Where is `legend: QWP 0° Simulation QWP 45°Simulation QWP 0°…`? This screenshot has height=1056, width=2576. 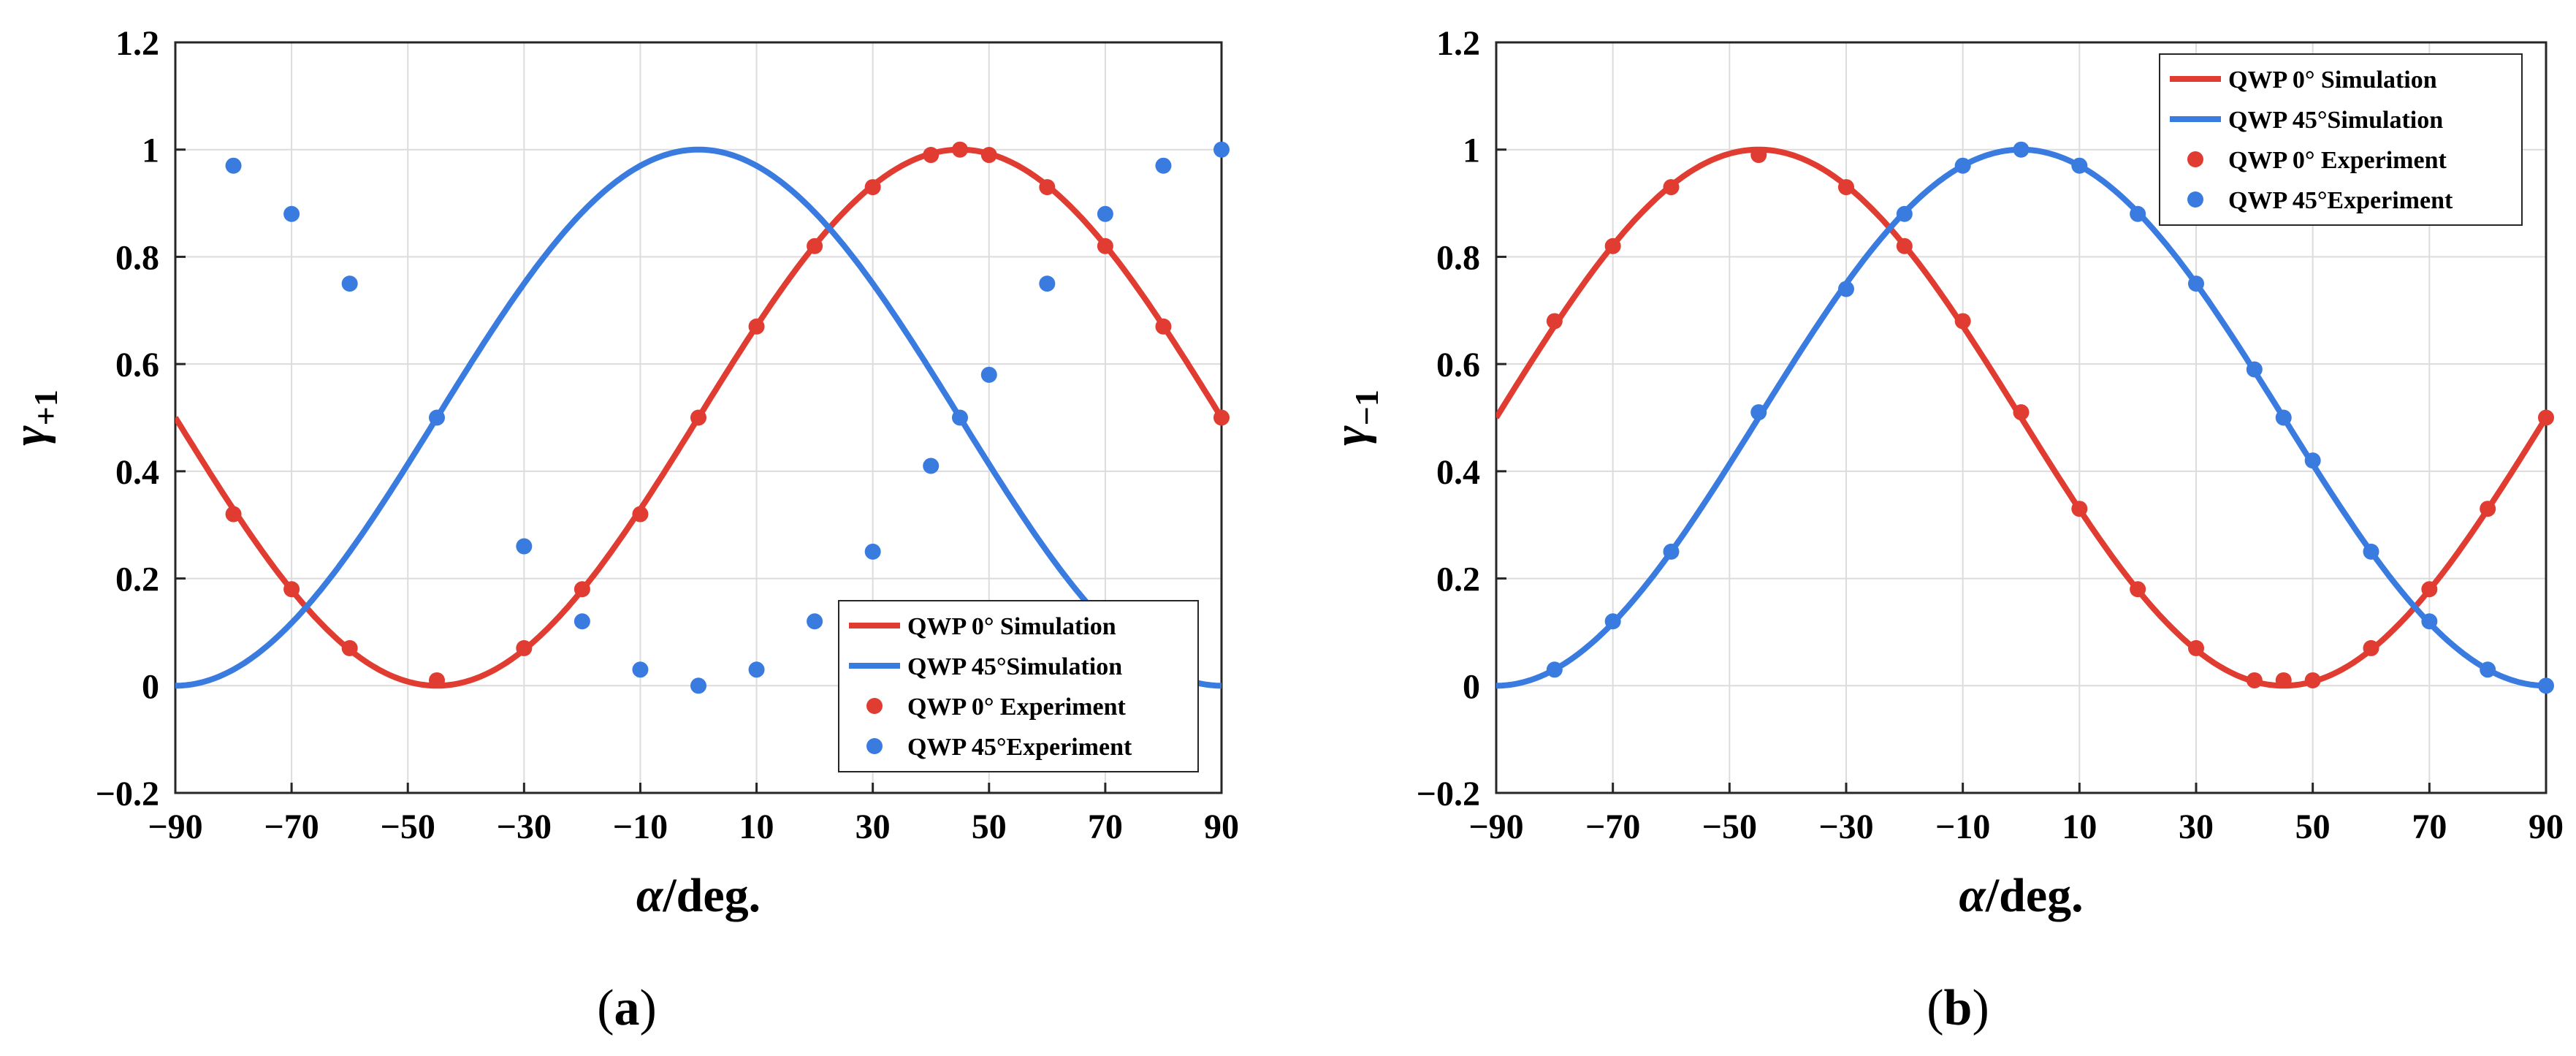
legend: QWP 0° Simulation QWP 45°Simulation QWP 0°… is located at coordinates (1018, 686).